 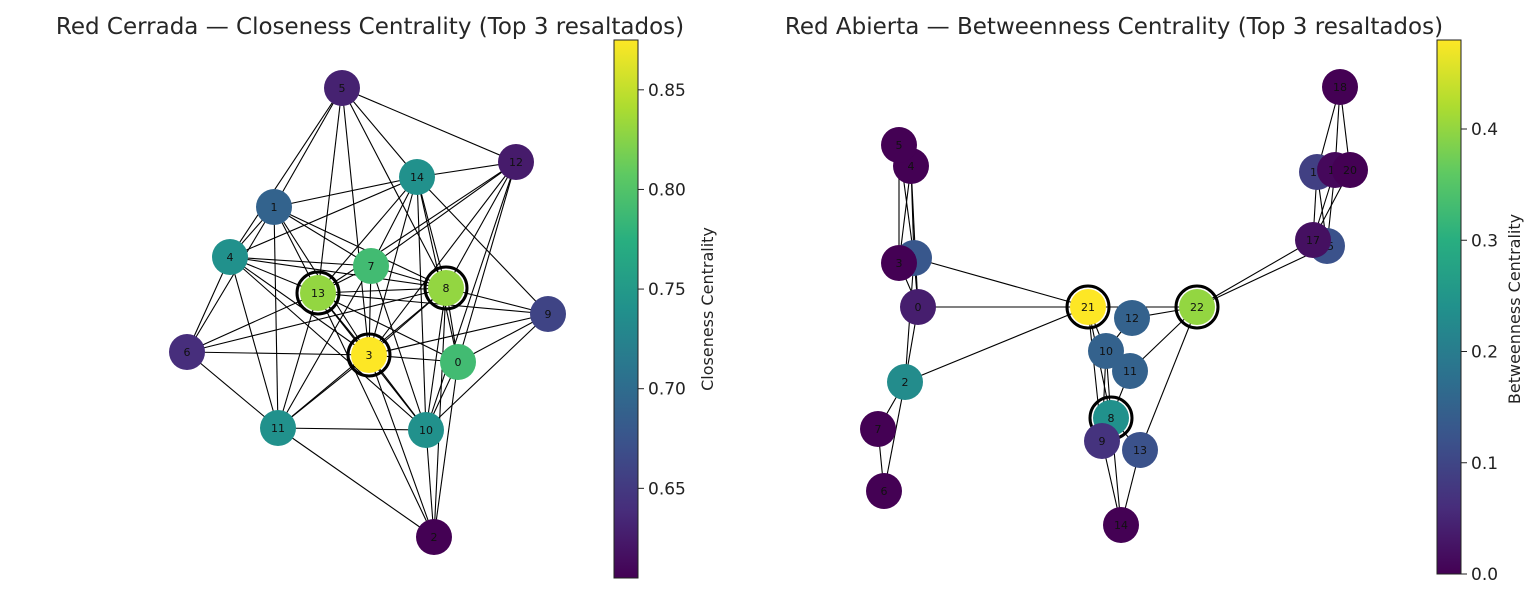 I want to click on node-7: 7, so click(x=878, y=429).